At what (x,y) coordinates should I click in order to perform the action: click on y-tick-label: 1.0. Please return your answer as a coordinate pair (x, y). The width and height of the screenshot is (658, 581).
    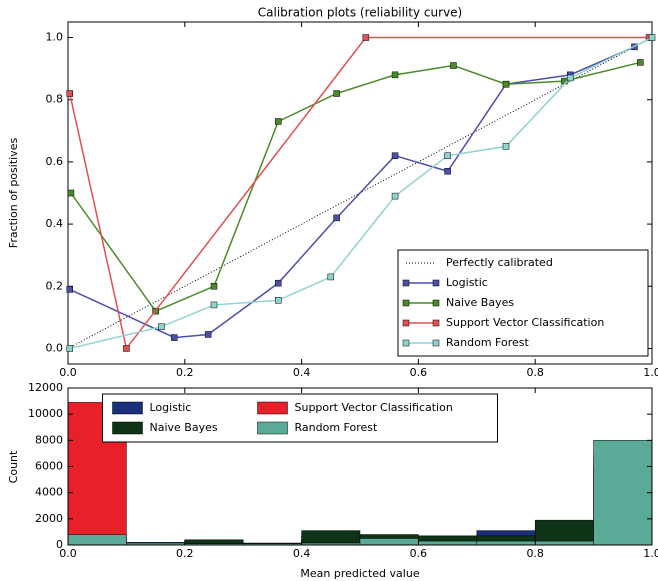
    Looking at the image, I should click on (55, 37).